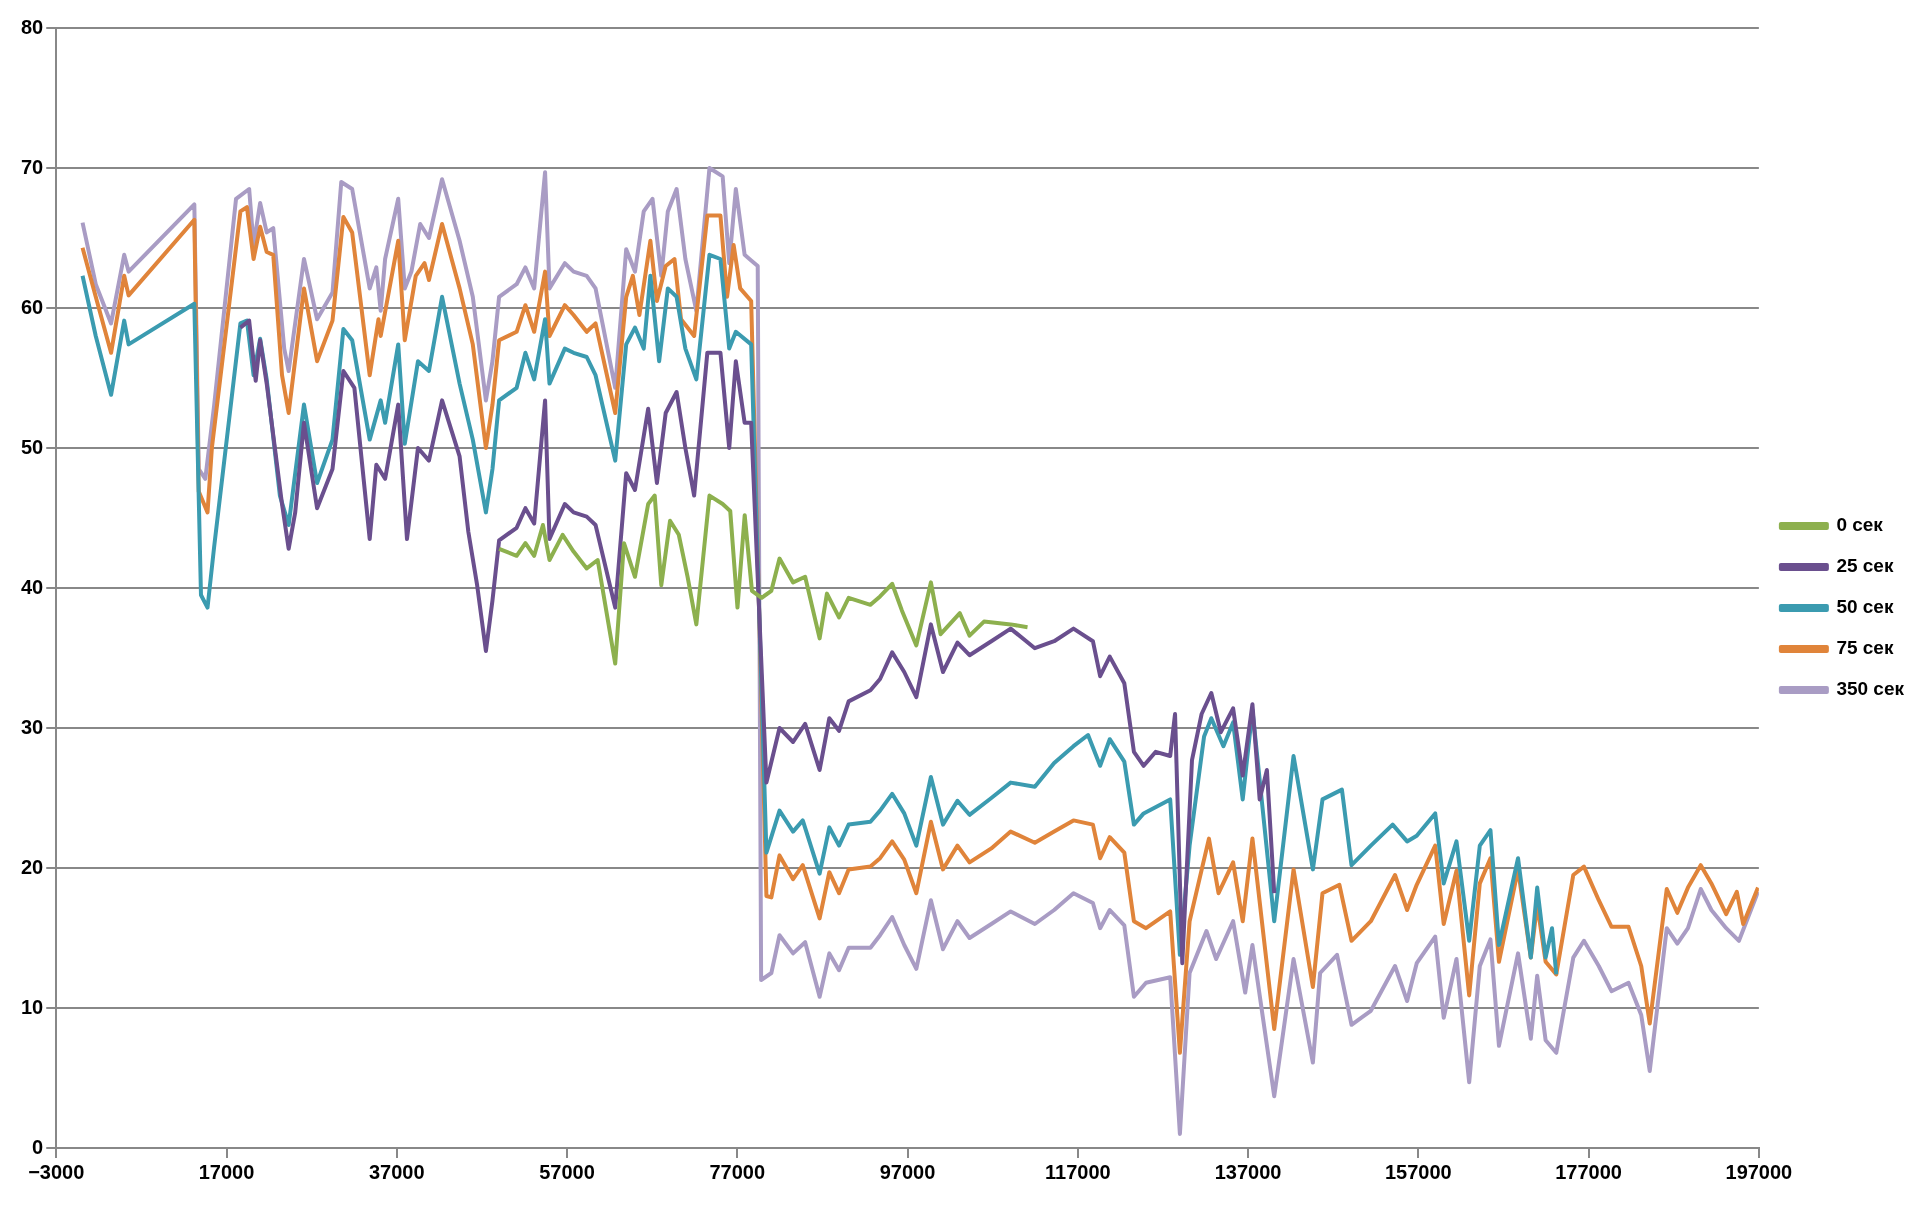 The width and height of the screenshot is (1932, 1206). Describe the element at coordinates (56, 1171) in the screenshot. I see `x-tick-label: −3000` at that location.